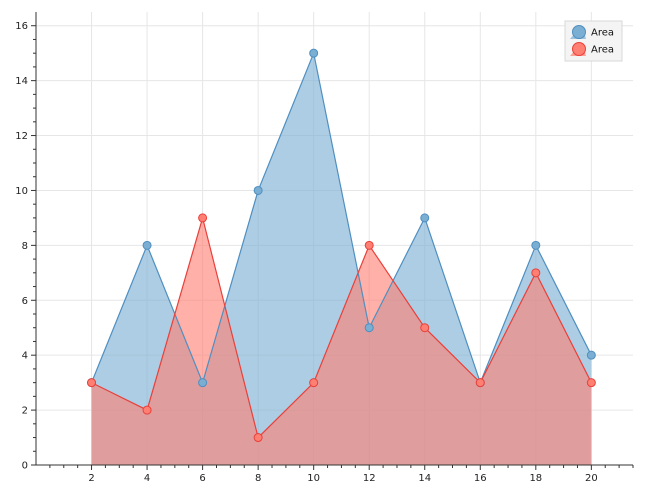 The width and height of the screenshot is (647, 501). What do you see at coordinates (602, 33) in the screenshot?
I see `legend-label-1: Area` at bounding box center [602, 33].